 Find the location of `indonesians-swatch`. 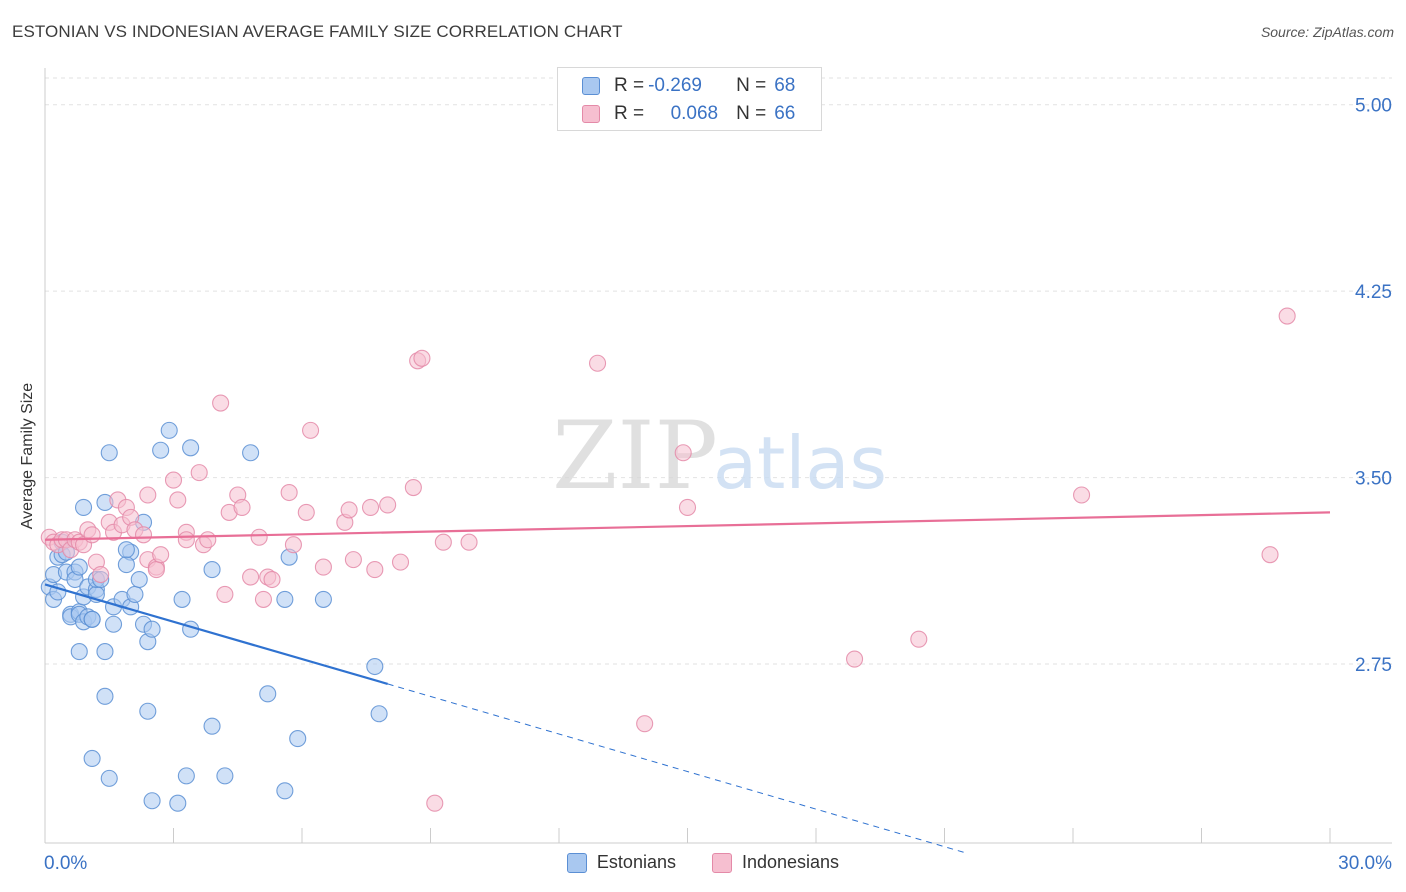

indonesians-swatch is located at coordinates (591, 114).